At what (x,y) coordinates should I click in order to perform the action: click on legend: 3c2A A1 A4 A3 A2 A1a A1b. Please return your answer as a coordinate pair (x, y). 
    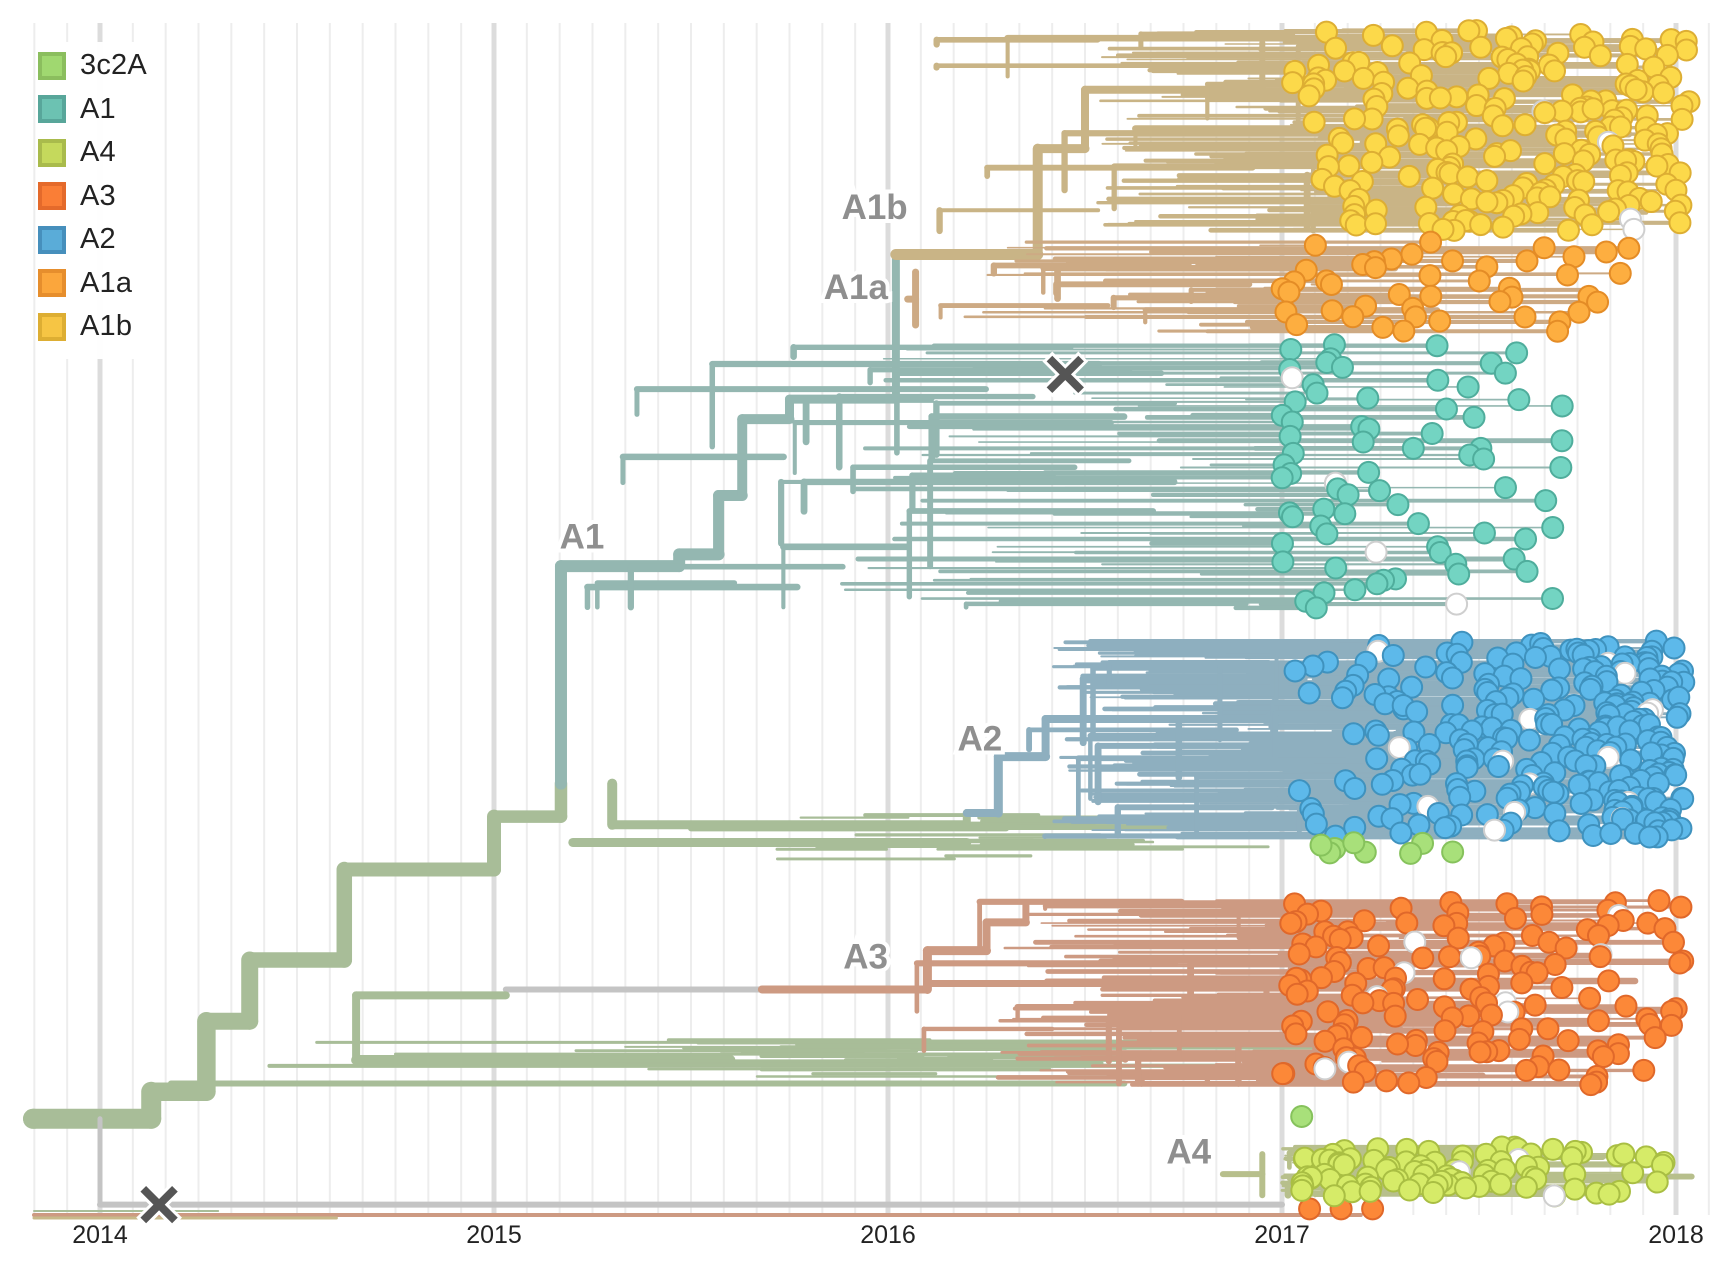
    Looking at the image, I should click on (96, 200).